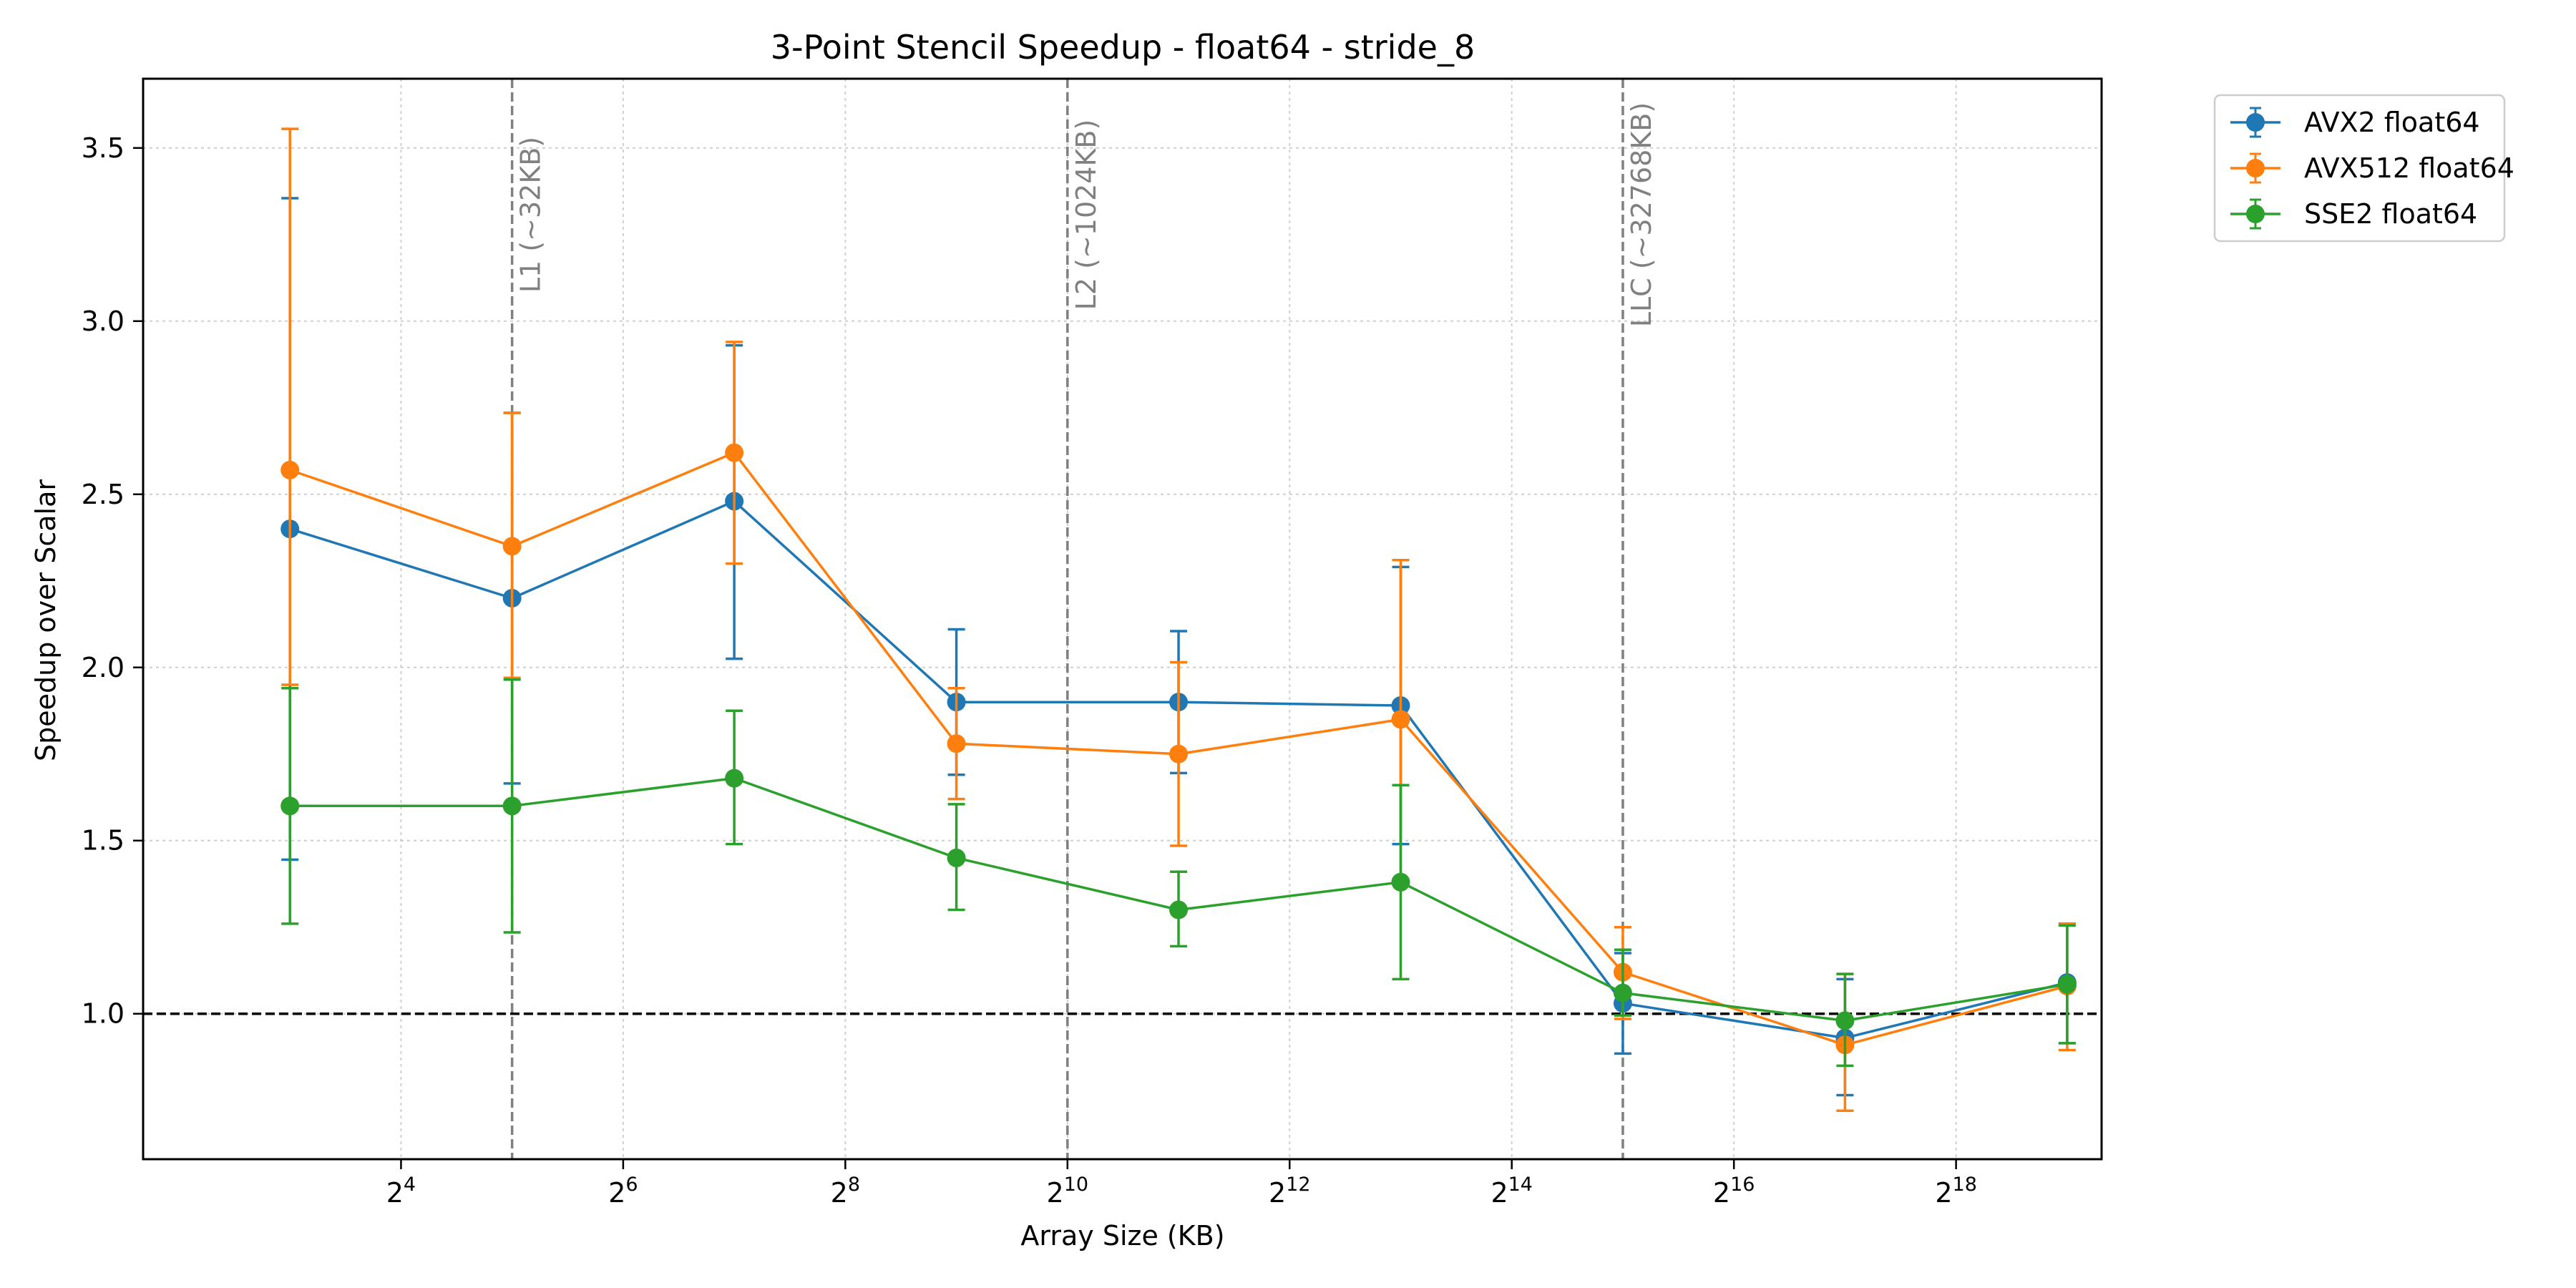 The height and width of the screenshot is (1288, 2576). Describe the element at coordinates (1734, 1191) in the screenshot. I see `x-tick-label: 216` at that location.